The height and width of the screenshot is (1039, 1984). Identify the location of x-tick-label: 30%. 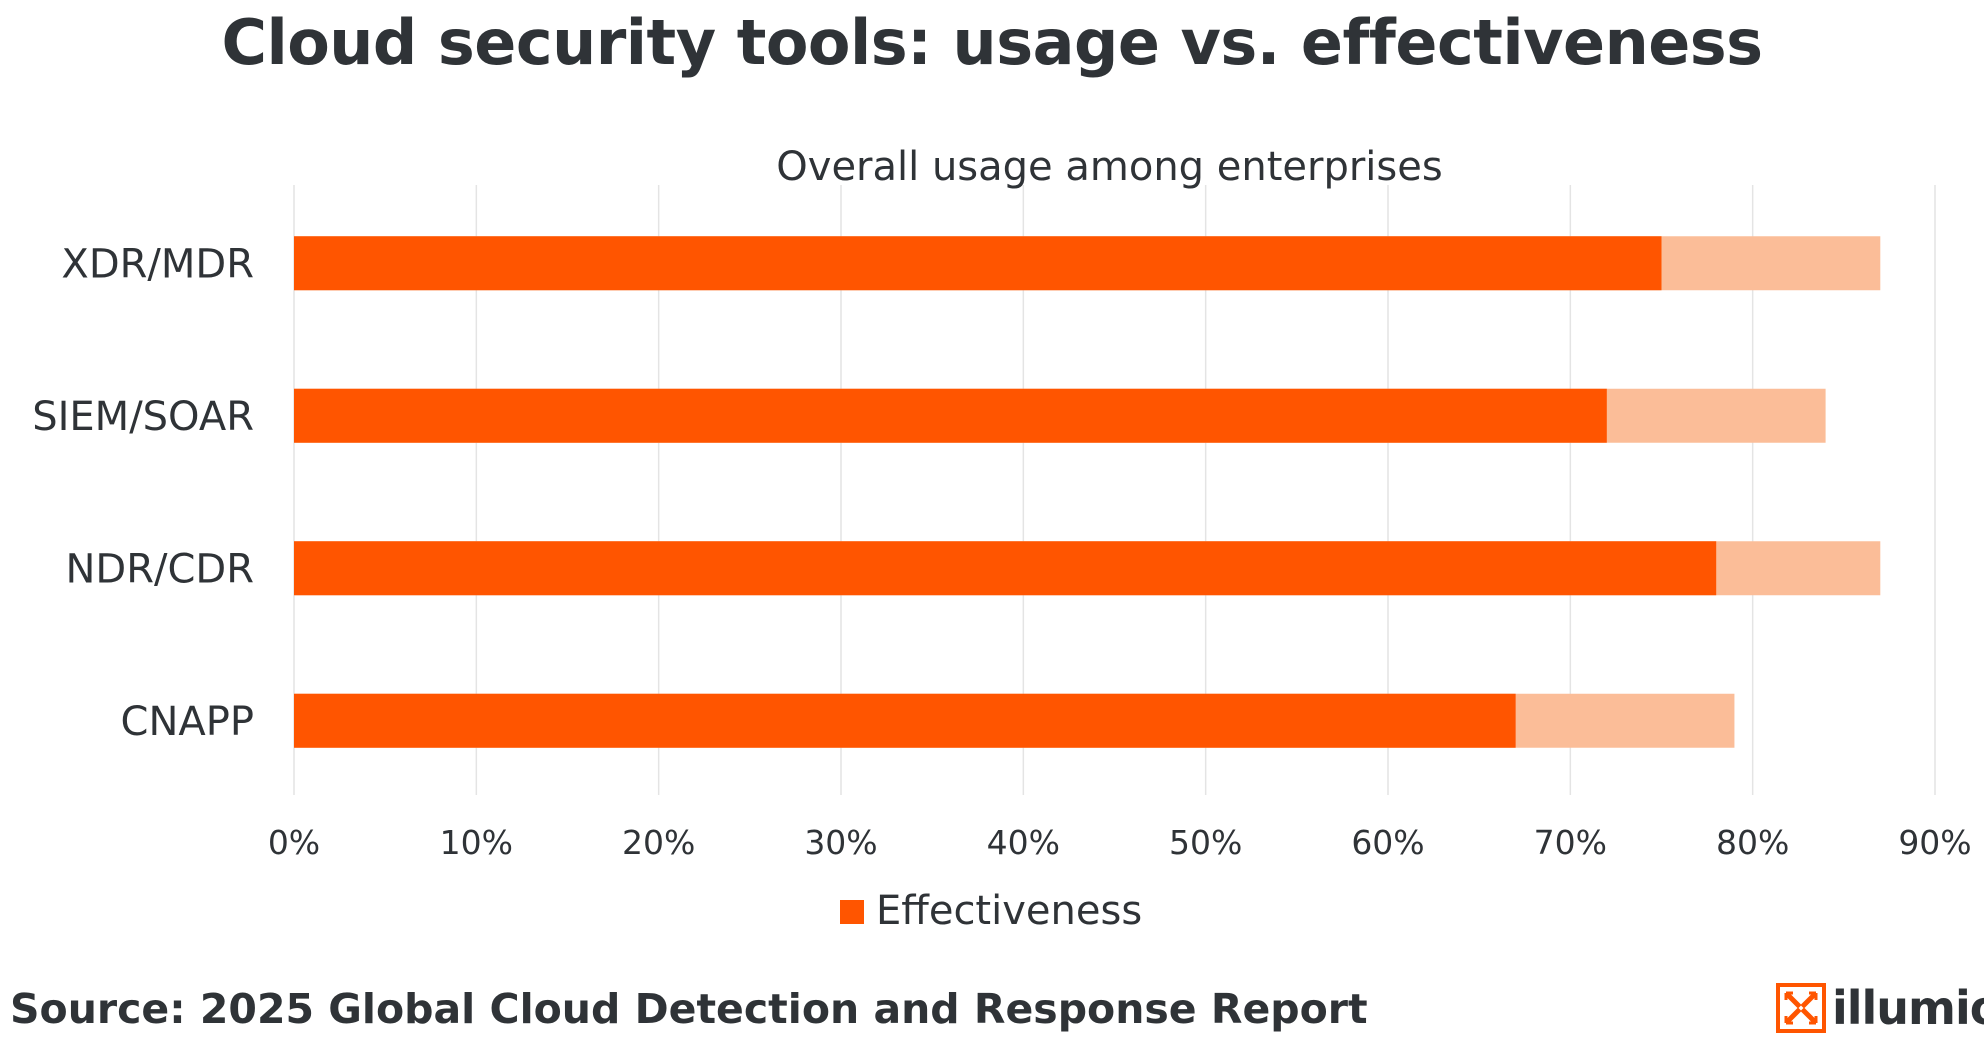
(840, 842).